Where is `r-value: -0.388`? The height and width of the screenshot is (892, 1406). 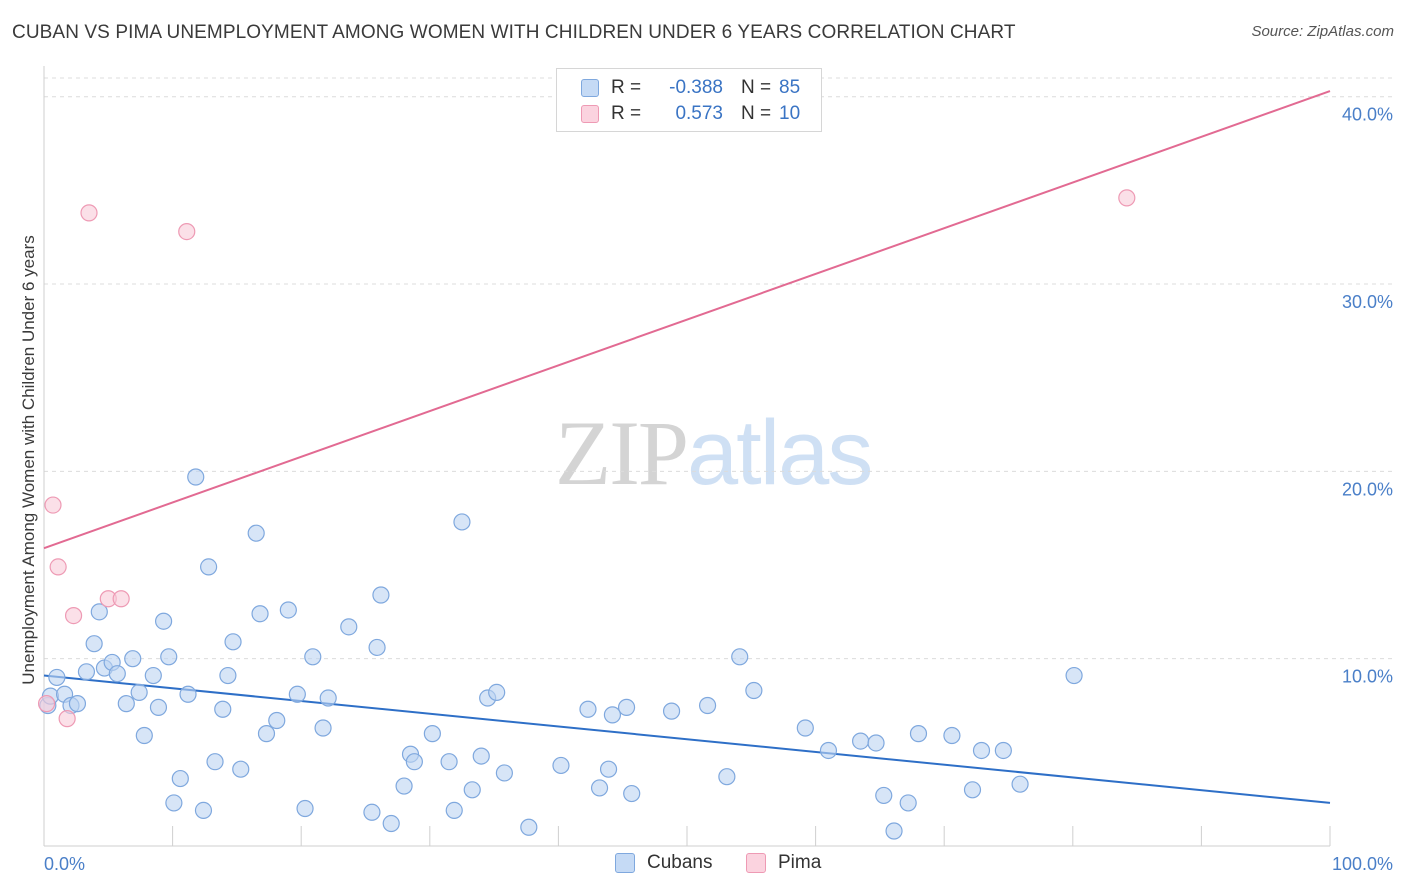 r-value: -0.388 is located at coordinates (696, 87).